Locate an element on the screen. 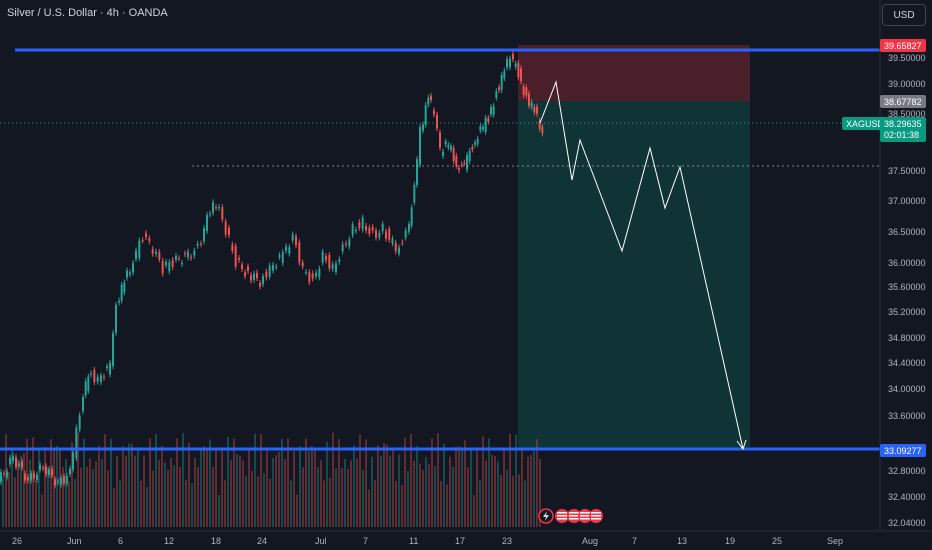 The width and height of the screenshot is (932, 550). volume-bars is located at coordinates (271, 479).